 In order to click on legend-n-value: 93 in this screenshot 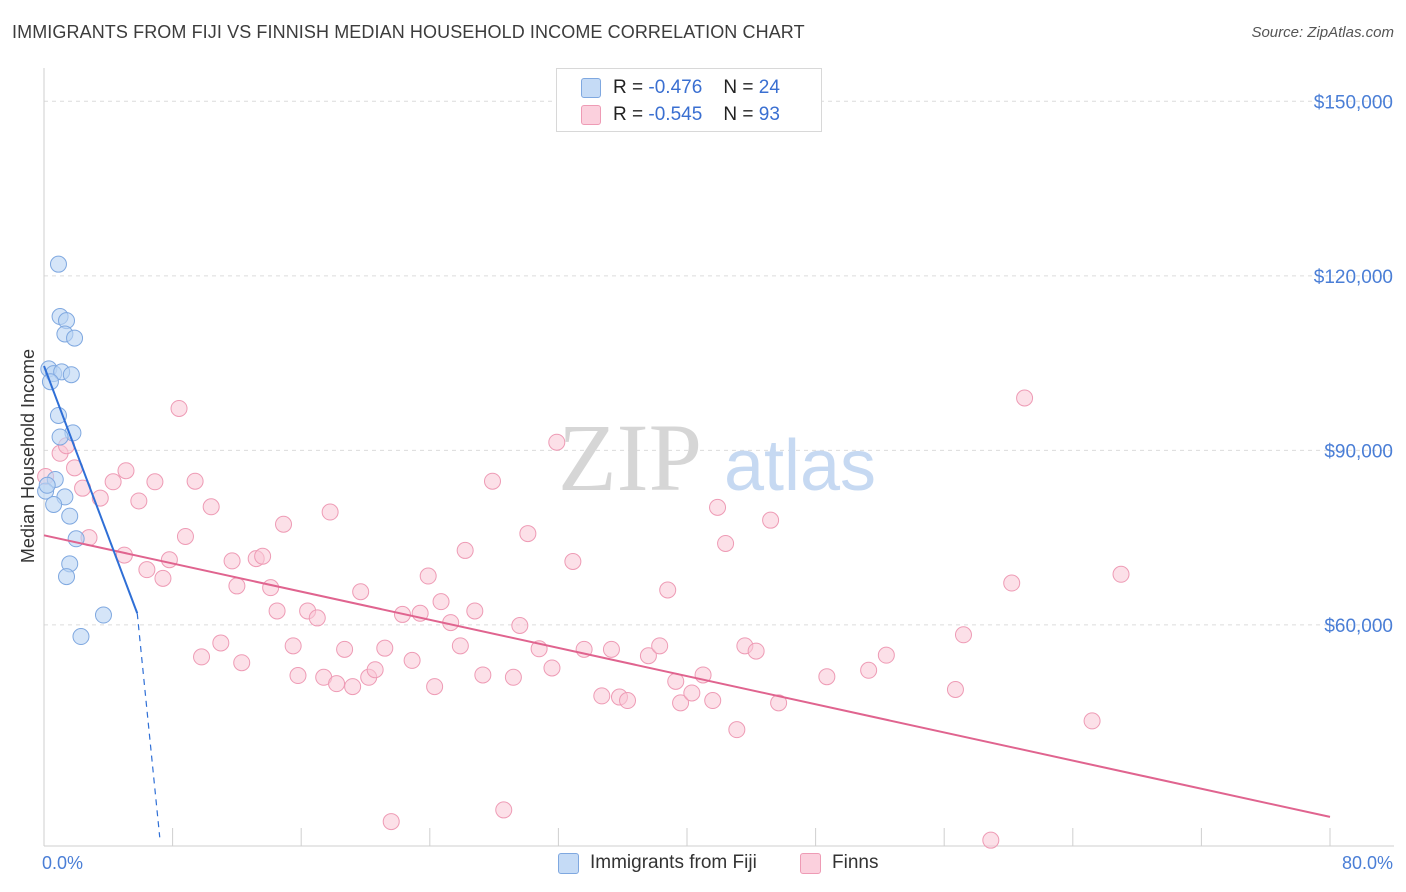, I will do `click(769, 114)`.